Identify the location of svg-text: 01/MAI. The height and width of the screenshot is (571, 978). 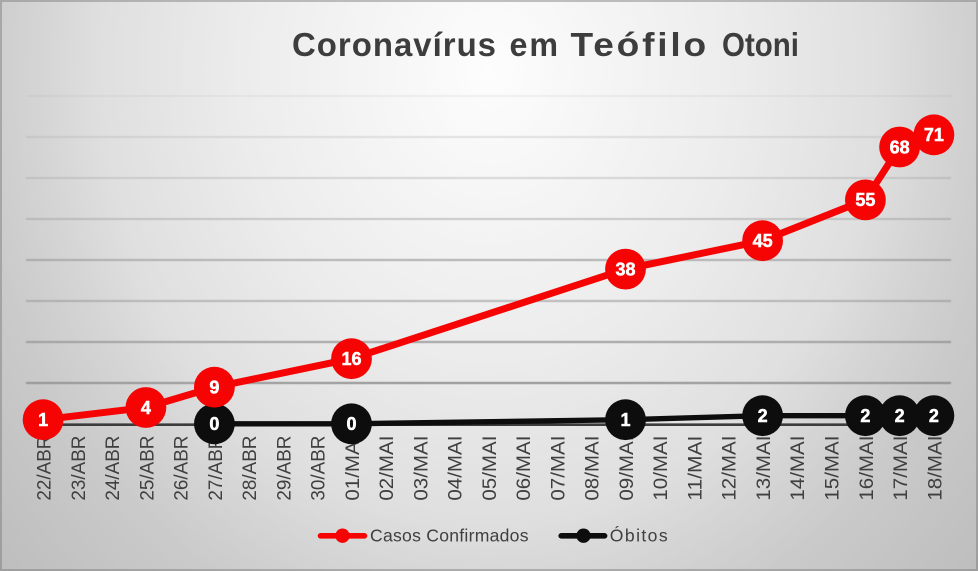
(353, 468).